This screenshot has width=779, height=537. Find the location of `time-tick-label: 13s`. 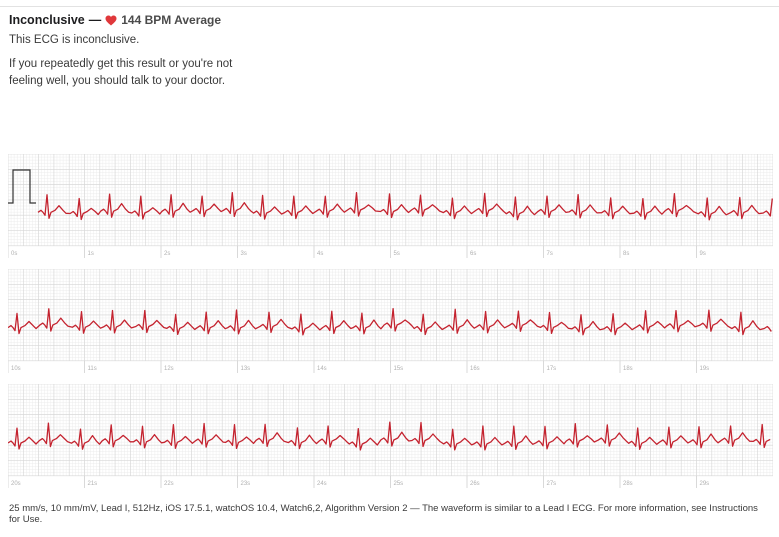

time-tick-label: 13s is located at coordinates (246, 369).